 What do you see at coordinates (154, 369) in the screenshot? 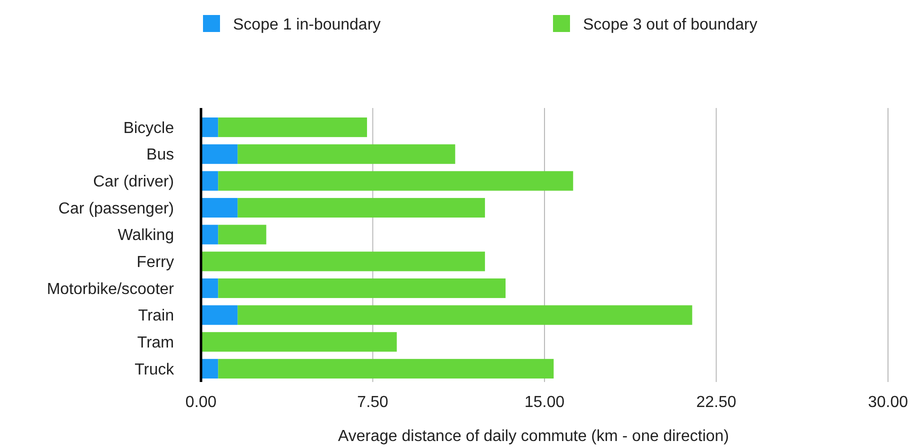
I see `y-tick-label: Truck` at bounding box center [154, 369].